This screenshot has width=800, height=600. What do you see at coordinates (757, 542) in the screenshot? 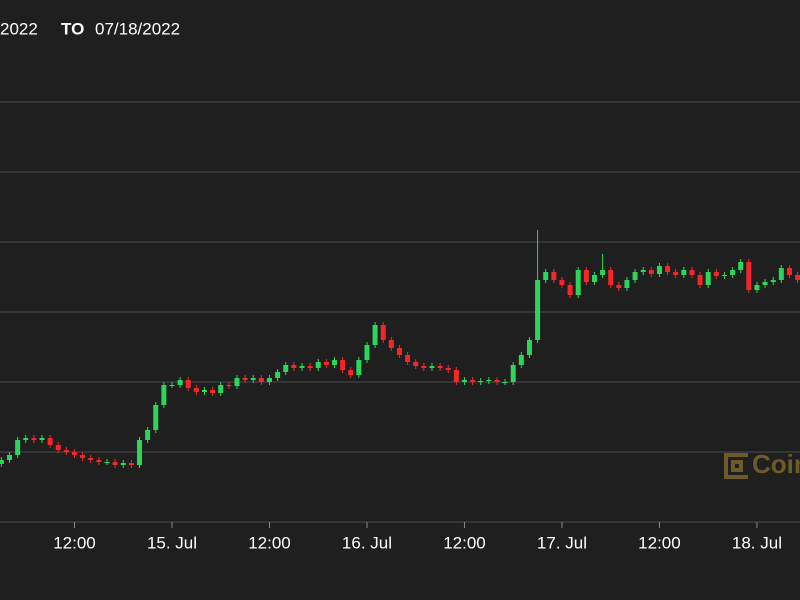
I see `x-tick-label: 18. Jul` at bounding box center [757, 542].